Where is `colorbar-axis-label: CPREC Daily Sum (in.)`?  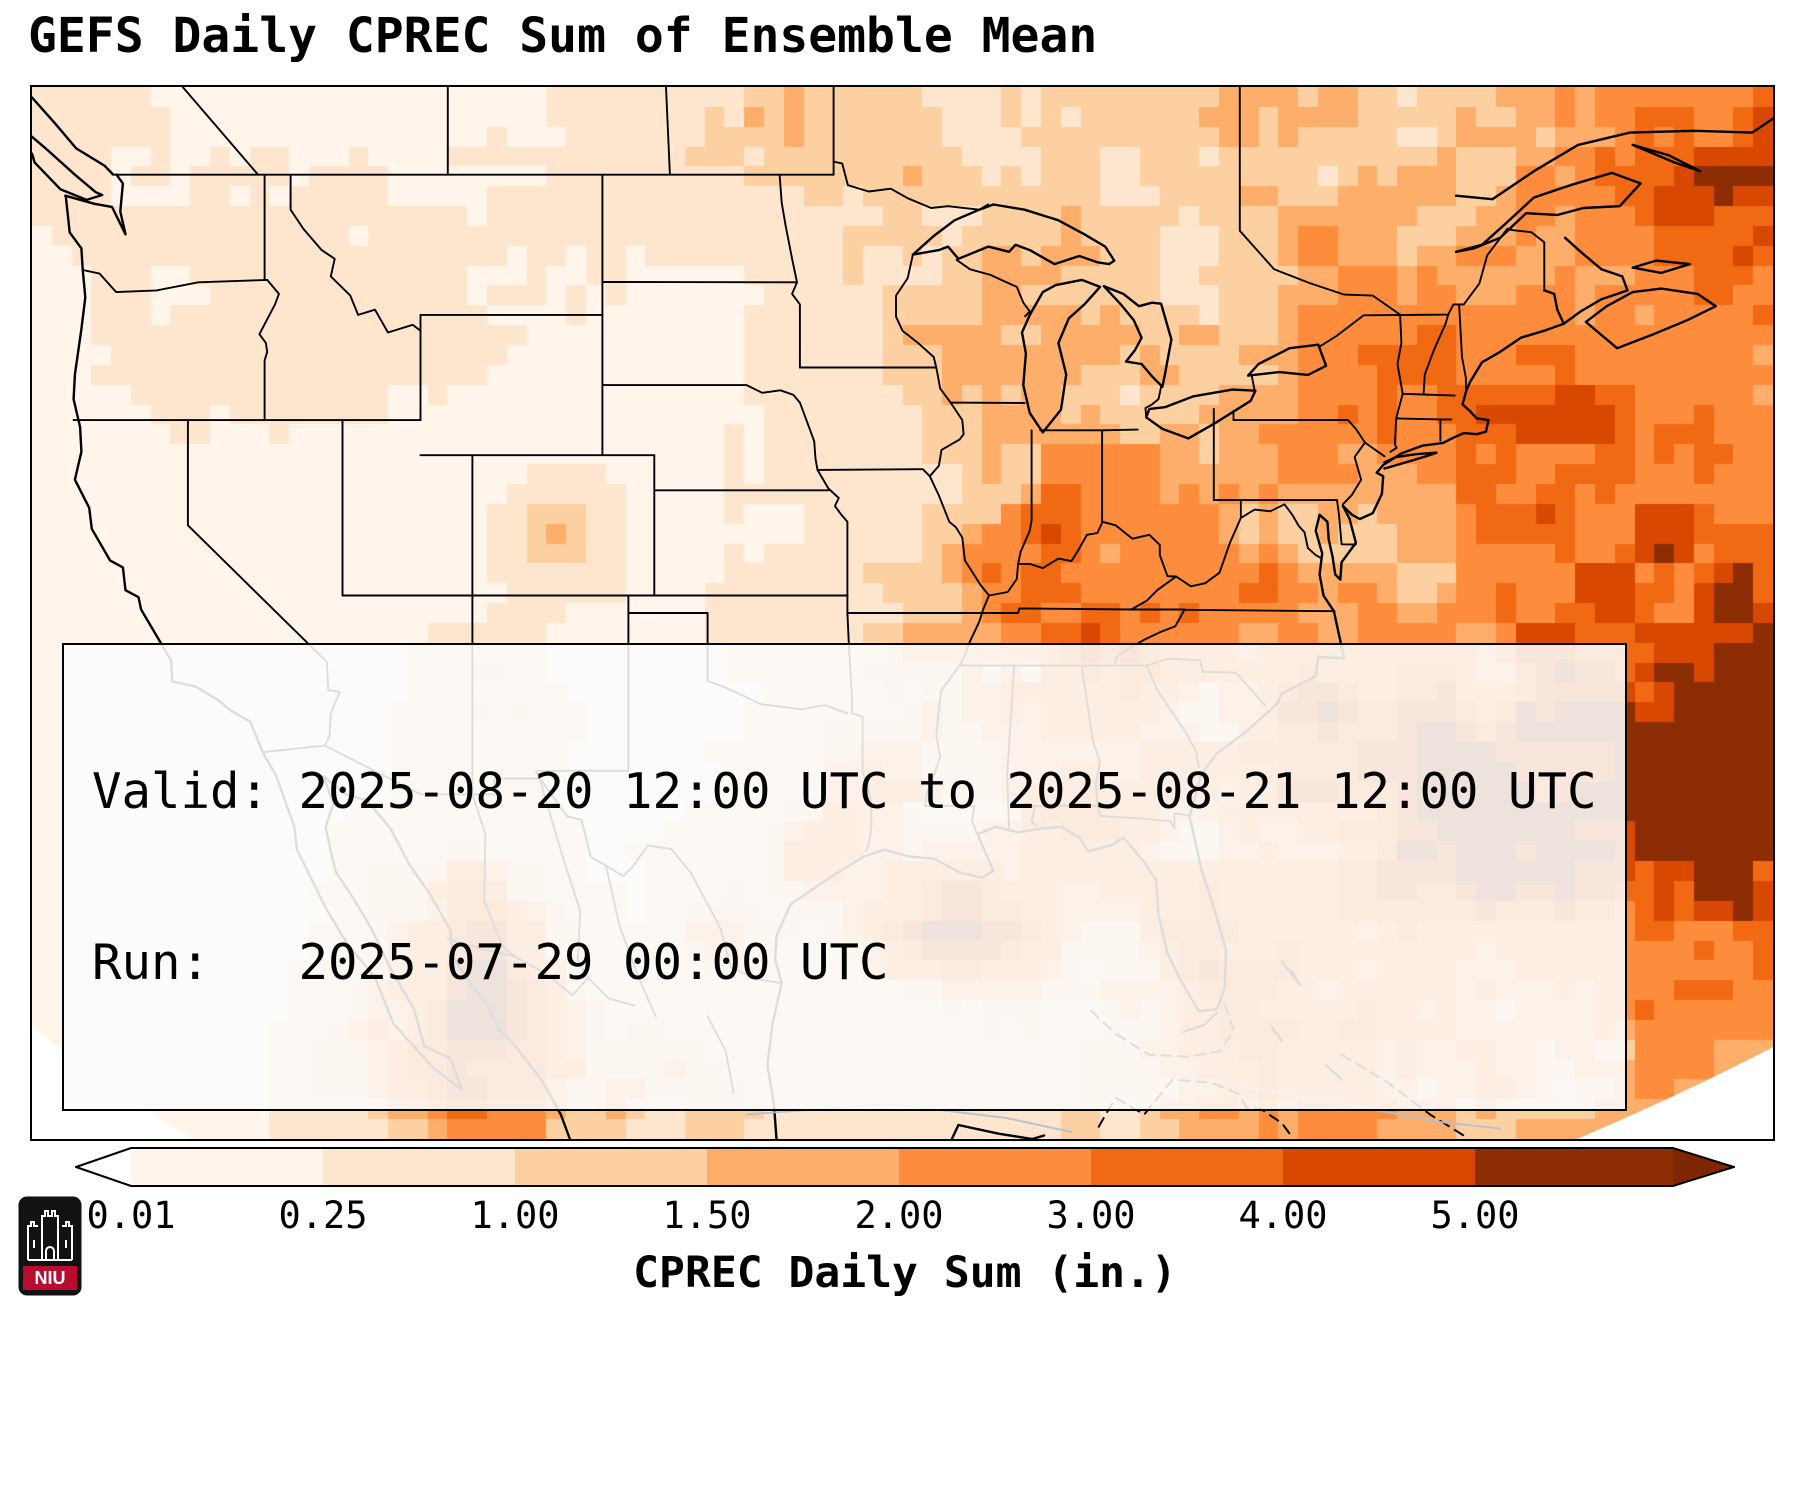 colorbar-axis-label: CPREC Daily Sum (in.) is located at coordinates (905, 1273).